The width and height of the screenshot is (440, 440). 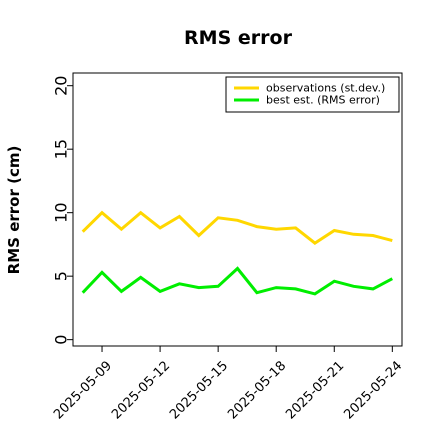 I want to click on legend-label: observations (st.dev.), so click(x=325, y=88).